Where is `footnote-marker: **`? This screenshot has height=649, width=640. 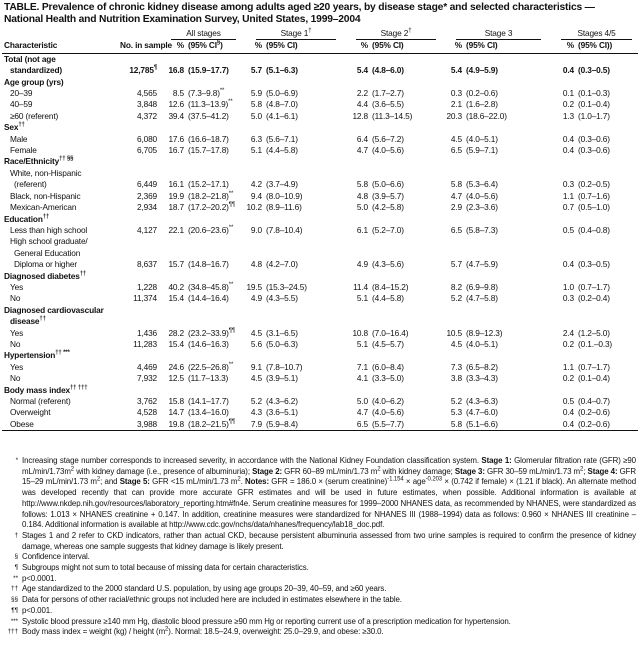
footnote-marker: ** is located at coordinates (15, 578).